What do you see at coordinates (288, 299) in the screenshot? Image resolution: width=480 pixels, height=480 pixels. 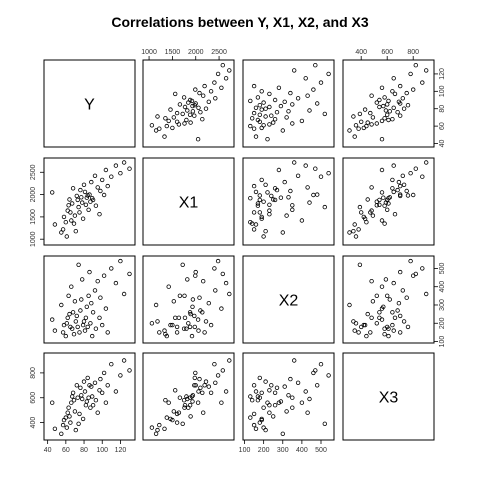 I see `panel-frame-x2-x2` at bounding box center [288, 299].